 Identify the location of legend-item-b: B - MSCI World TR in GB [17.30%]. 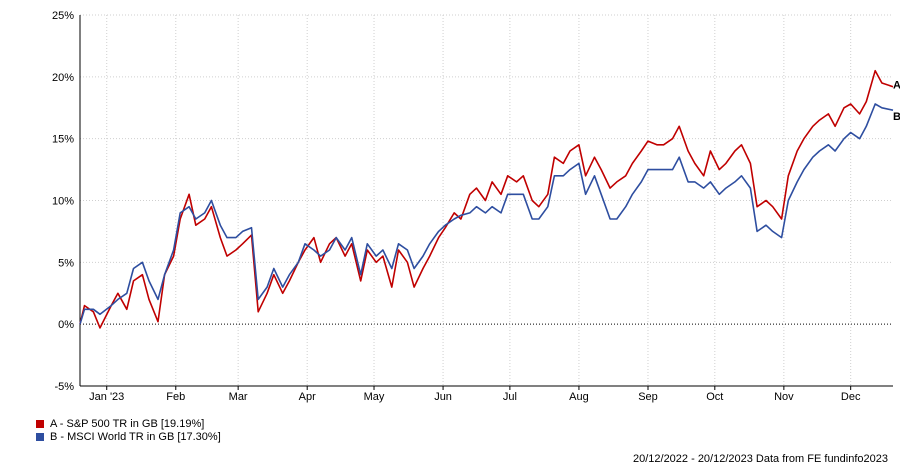
(128, 436).